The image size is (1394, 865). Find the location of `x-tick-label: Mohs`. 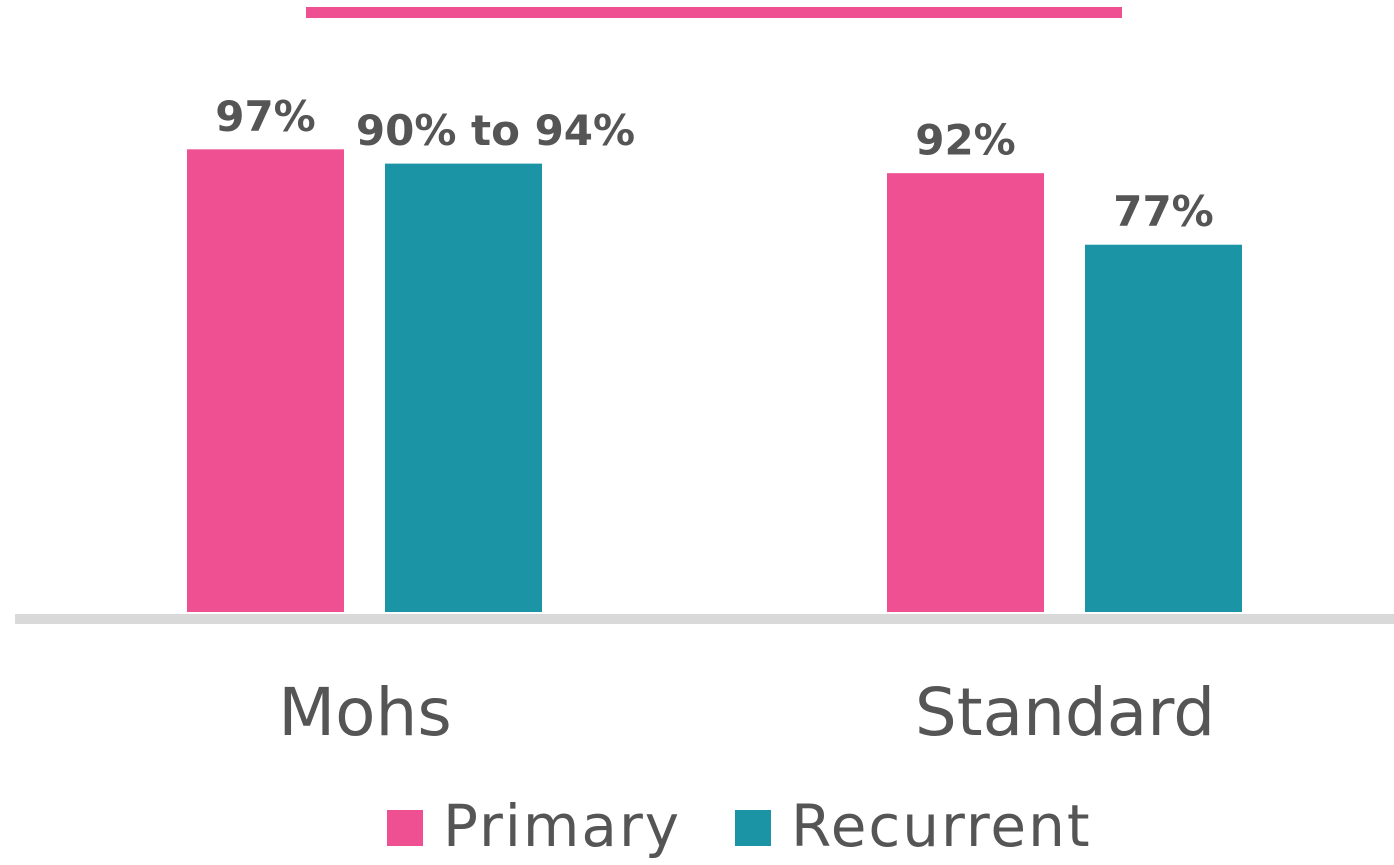

x-tick-label: Mohs is located at coordinates (365, 712).